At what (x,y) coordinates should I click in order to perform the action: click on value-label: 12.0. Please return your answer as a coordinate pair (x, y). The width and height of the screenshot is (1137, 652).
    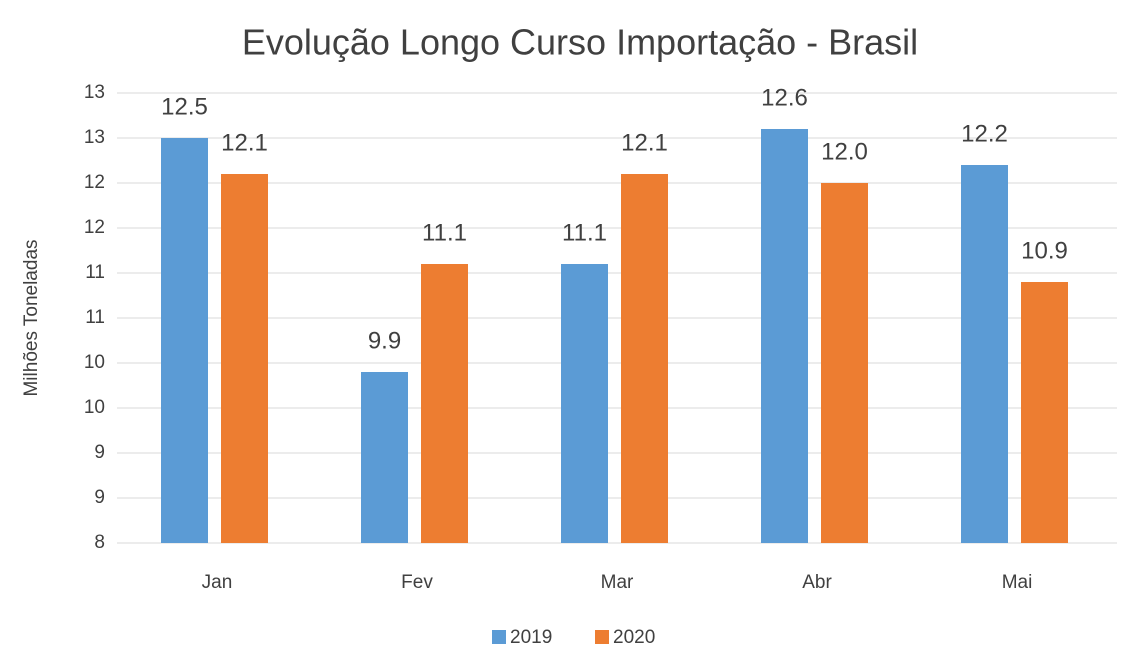
    Looking at the image, I should click on (844, 151).